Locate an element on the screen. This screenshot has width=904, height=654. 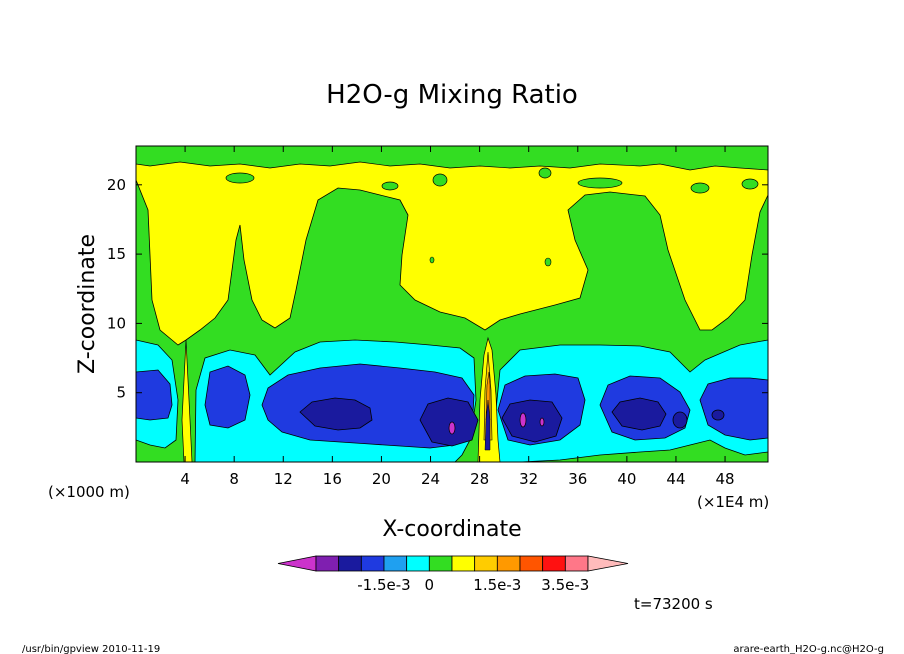
x-tick-label: 40 is located at coordinates (626, 479).